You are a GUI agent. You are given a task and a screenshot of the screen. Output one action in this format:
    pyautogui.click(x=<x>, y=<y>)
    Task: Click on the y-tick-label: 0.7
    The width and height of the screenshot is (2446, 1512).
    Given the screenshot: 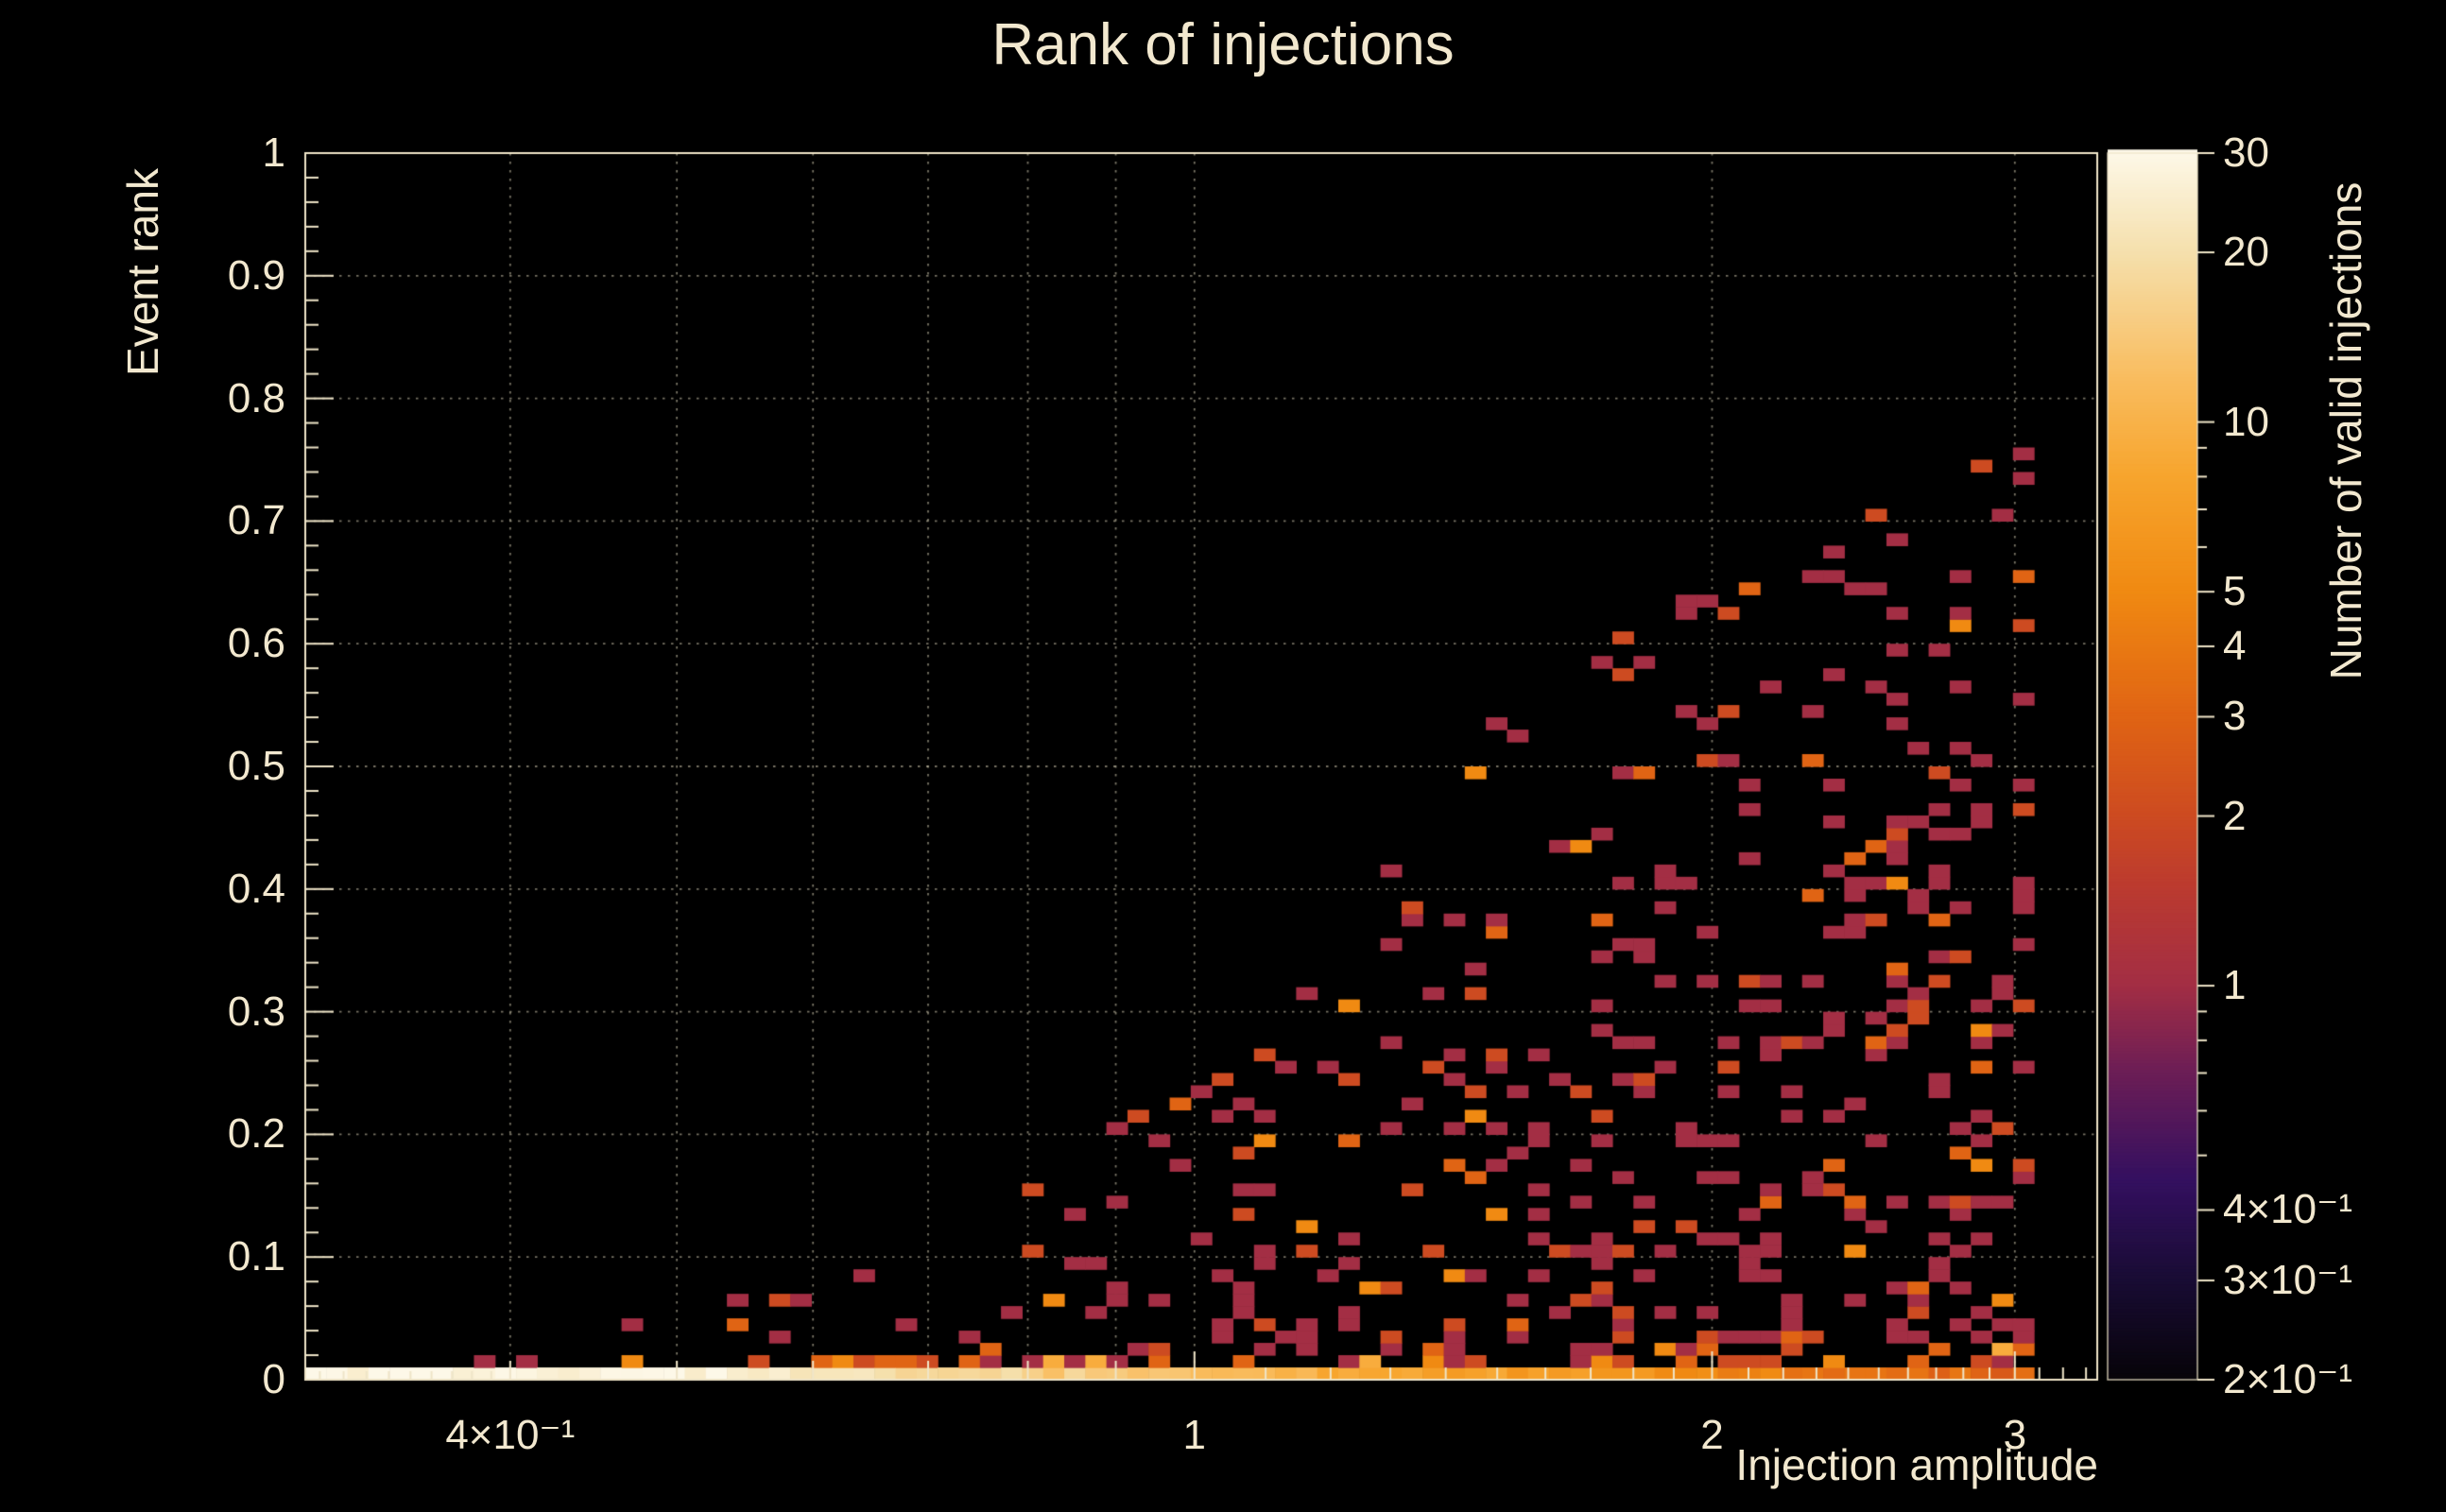 What is the action you would take?
    pyautogui.click(x=256, y=520)
    